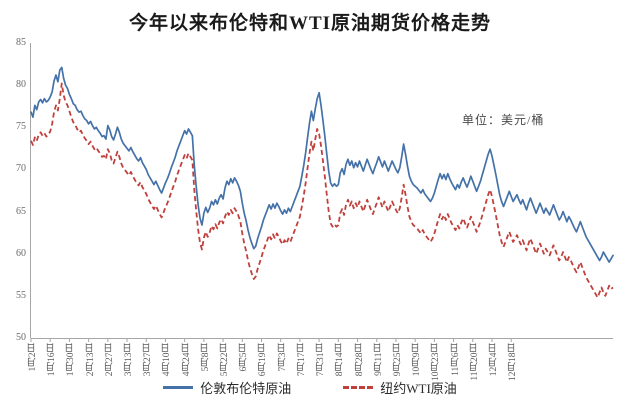 The width and height of the screenshot is (620, 412). Describe the element at coordinates (340, 360) in the screenshot. I see `x-axis-tick-label: 8月14日` at that location.